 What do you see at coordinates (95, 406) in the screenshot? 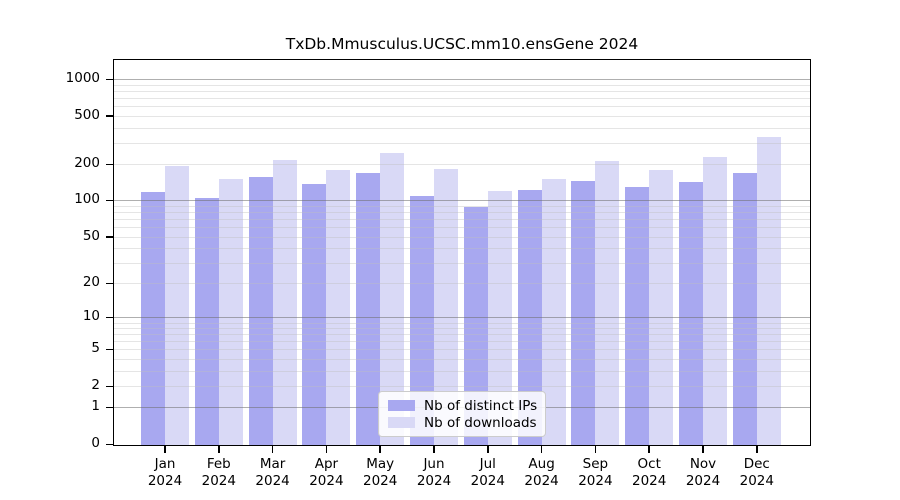
I see `y-tick-label-1: 1` at bounding box center [95, 406].